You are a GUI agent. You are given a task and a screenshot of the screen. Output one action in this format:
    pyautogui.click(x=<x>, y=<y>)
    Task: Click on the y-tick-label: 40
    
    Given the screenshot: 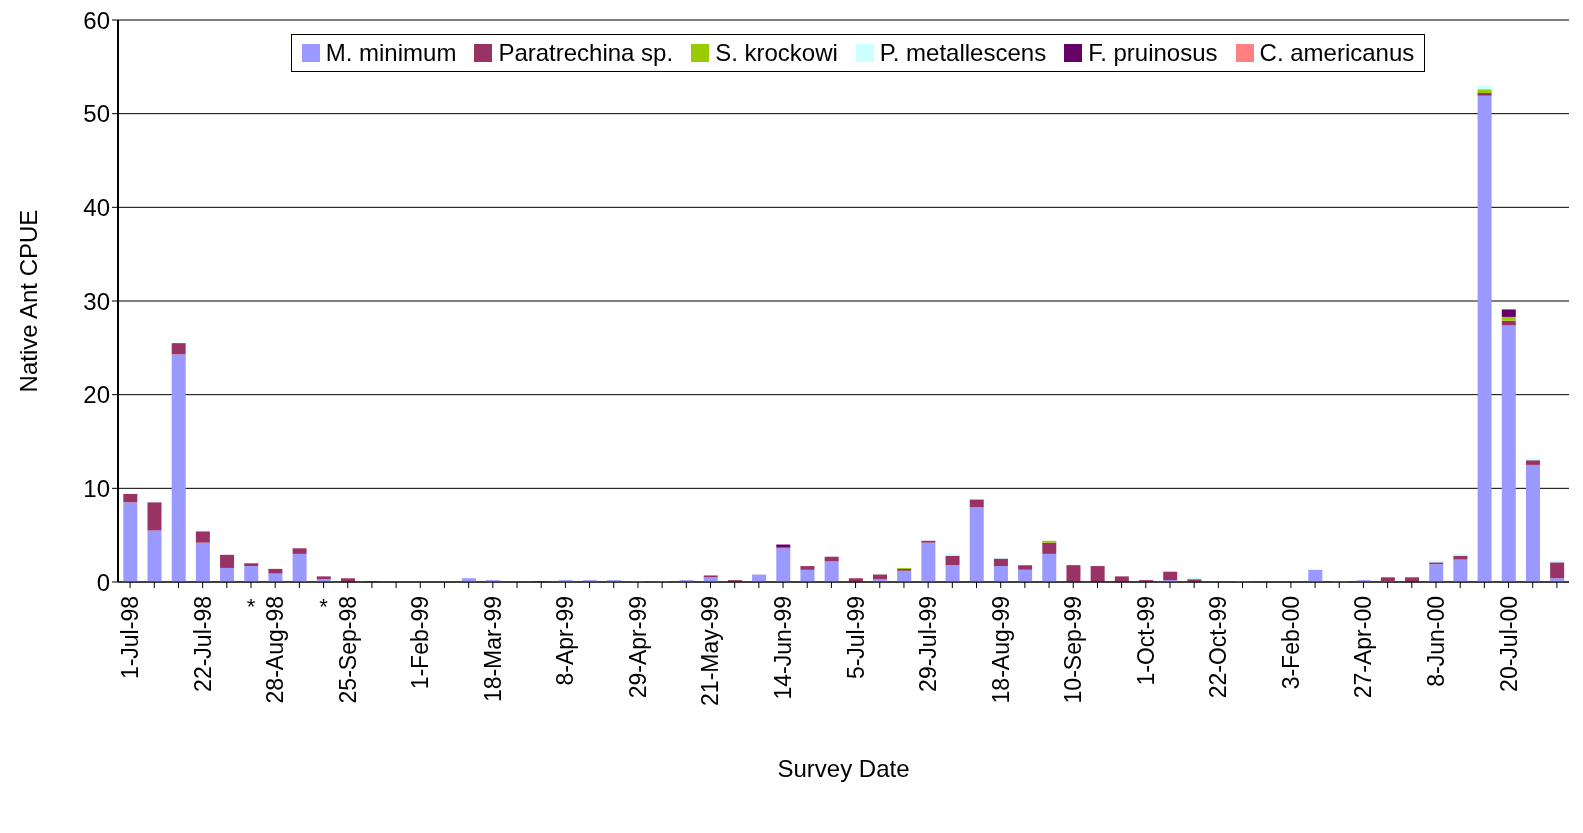 What is the action you would take?
    pyautogui.click(x=96, y=207)
    